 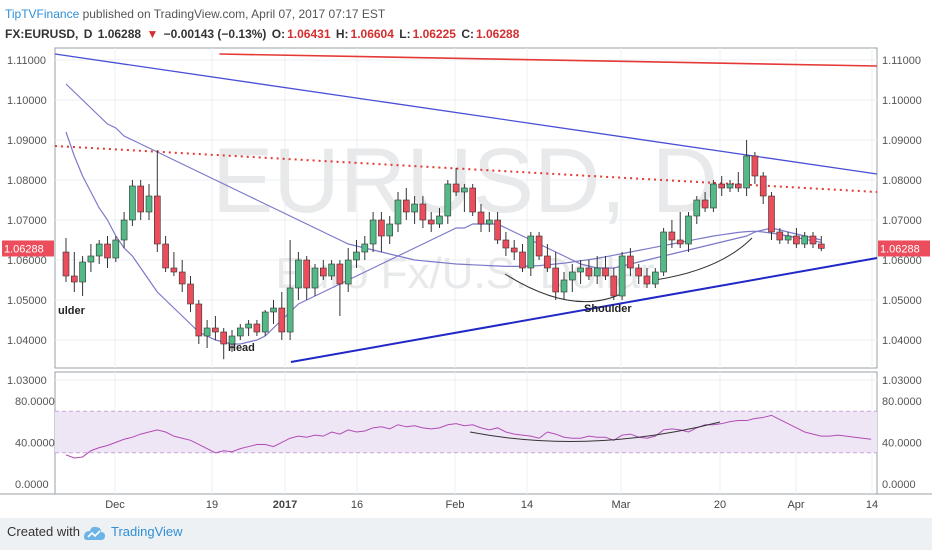 What do you see at coordinates (595, 431) in the screenshot?
I see `rsi-pattern-arc` at bounding box center [595, 431].